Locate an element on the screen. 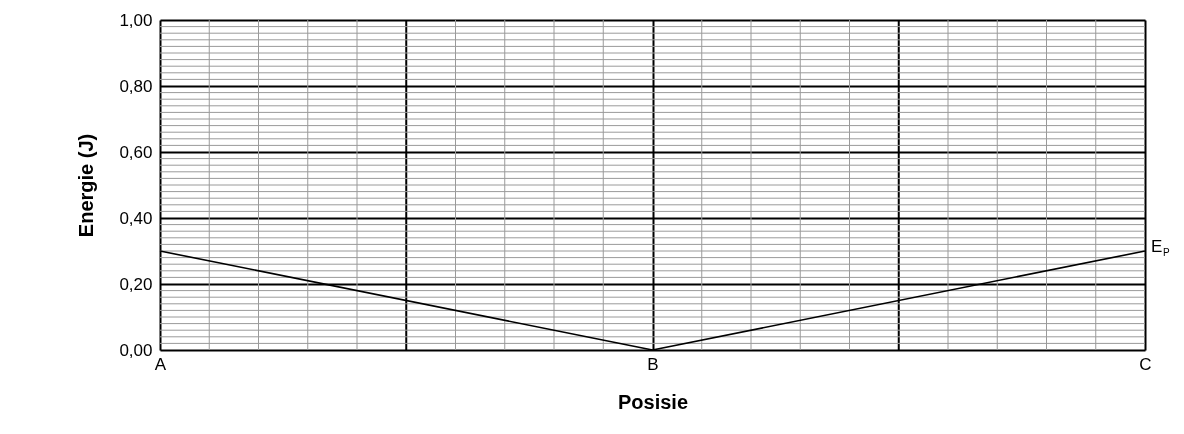  x-axis-title: Posisie is located at coordinates (653, 401).